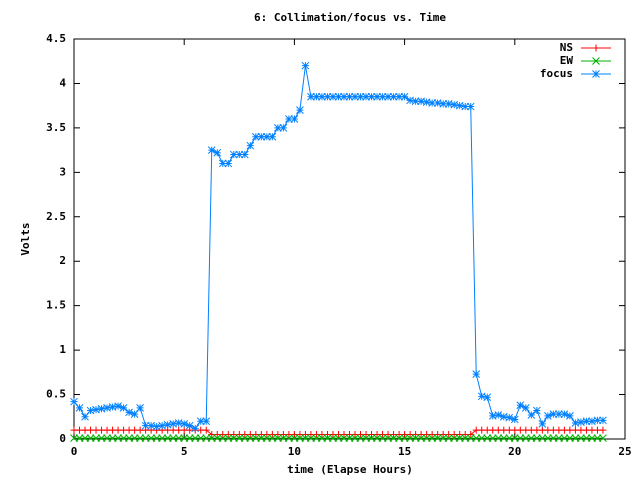 The width and height of the screenshot is (640, 480). Describe the element at coordinates (596, 61) in the screenshot. I see `legend-marker` at that location.